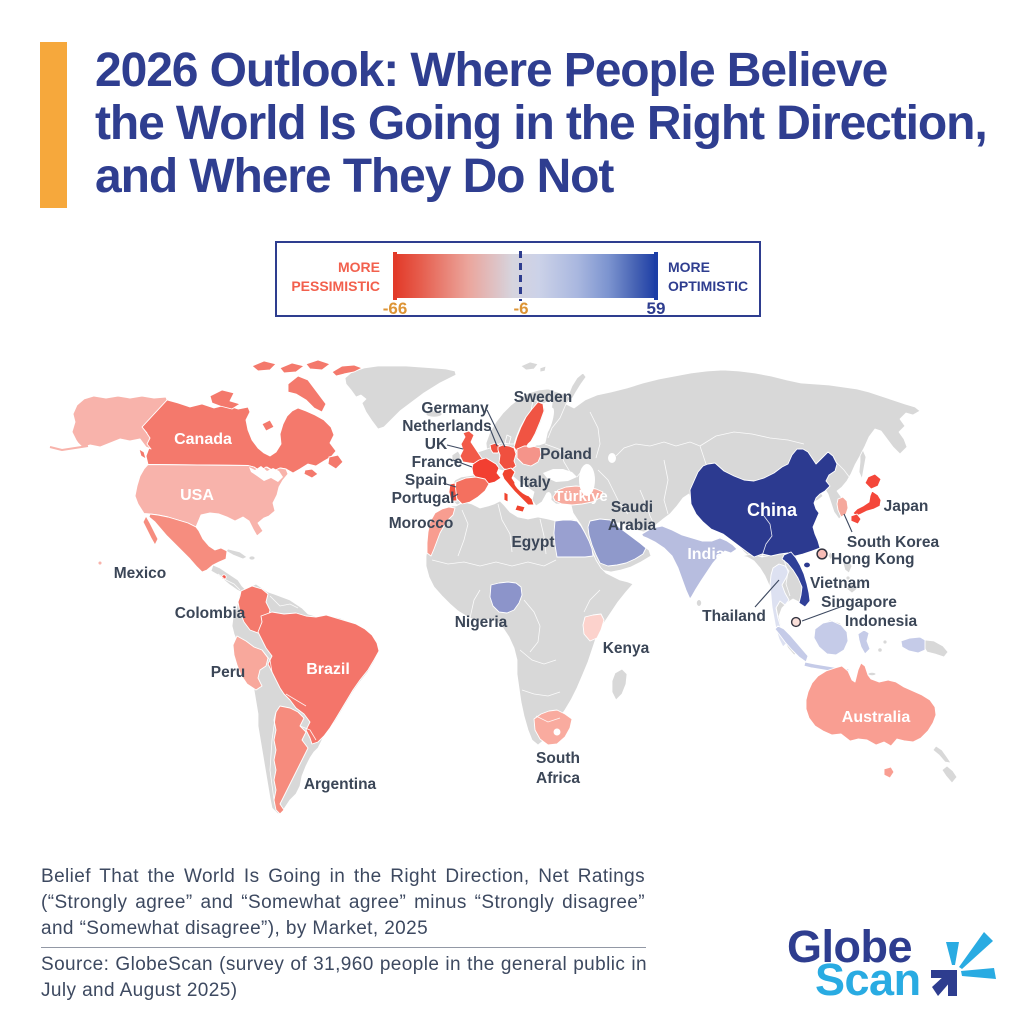 Image resolution: width=1024 pixels, height=1024 pixels. I want to click on svg-text: Türkiye, so click(580, 496).